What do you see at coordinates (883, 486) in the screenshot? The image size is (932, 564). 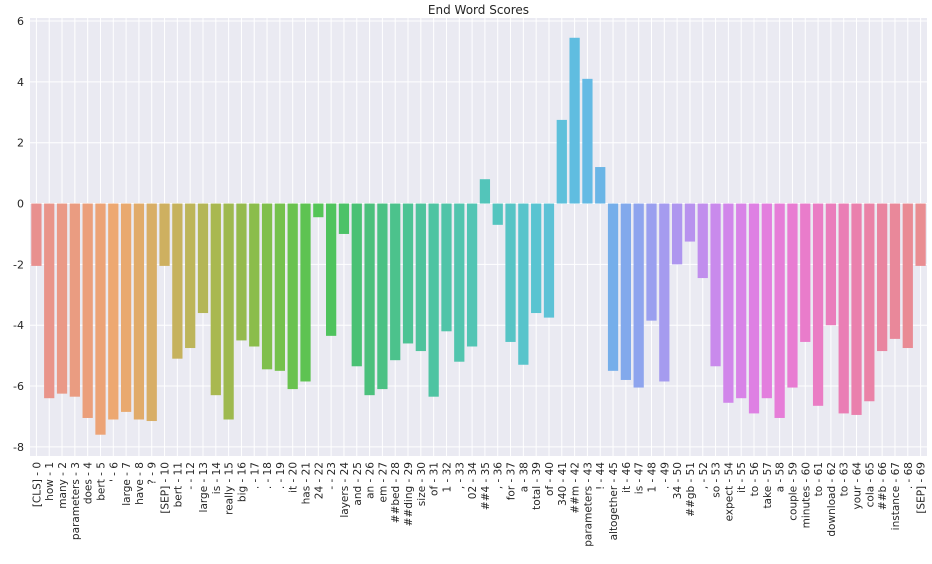 I see `x-tick-label: ##b - 66` at bounding box center [883, 486].